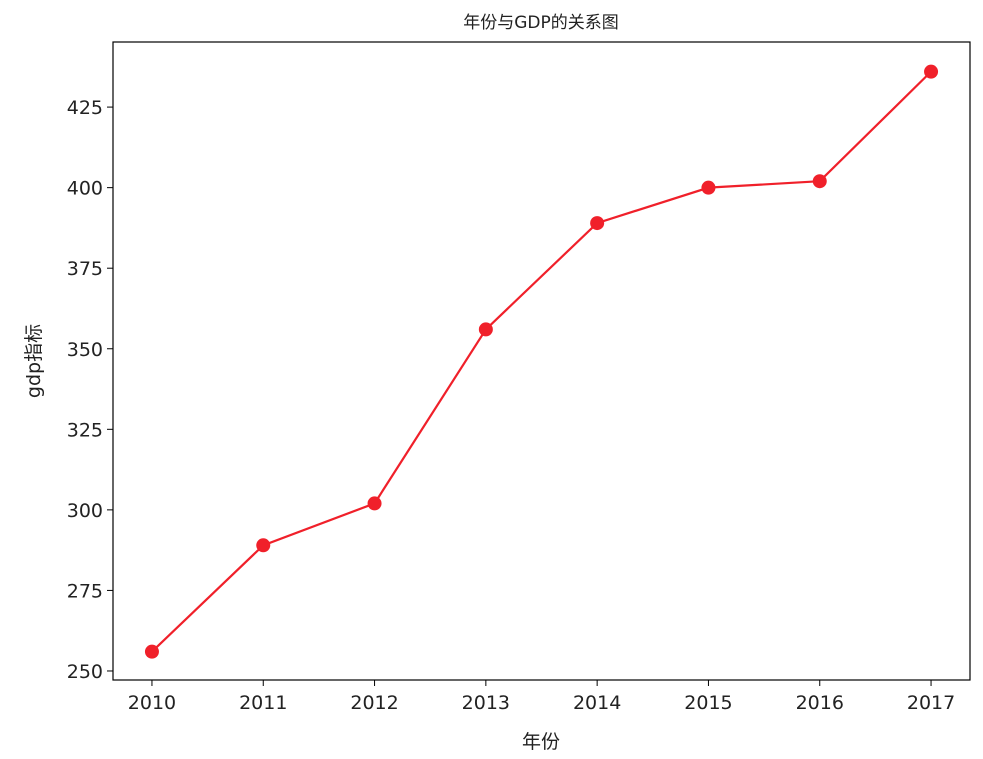 The height and width of the screenshot is (759, 983). Describe the element at coordinates (374, 703) in the screenshot. I see `x-tick-label: 2012` at that location.